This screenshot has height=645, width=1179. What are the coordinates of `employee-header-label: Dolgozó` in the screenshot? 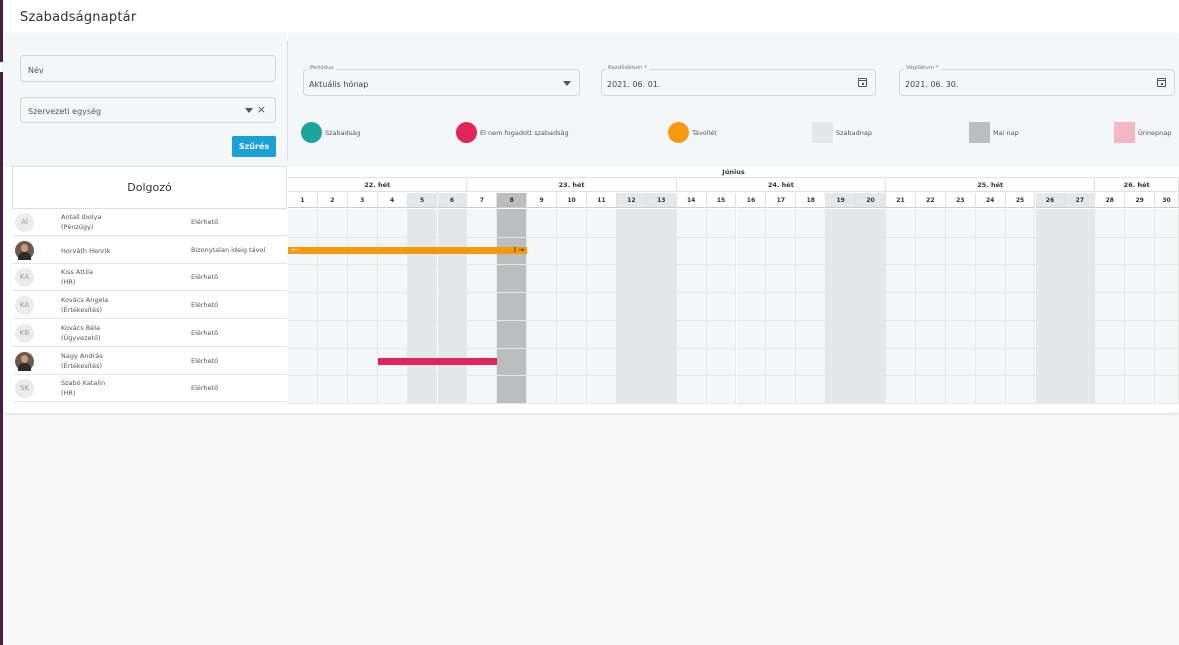 It's located at (149, 187).